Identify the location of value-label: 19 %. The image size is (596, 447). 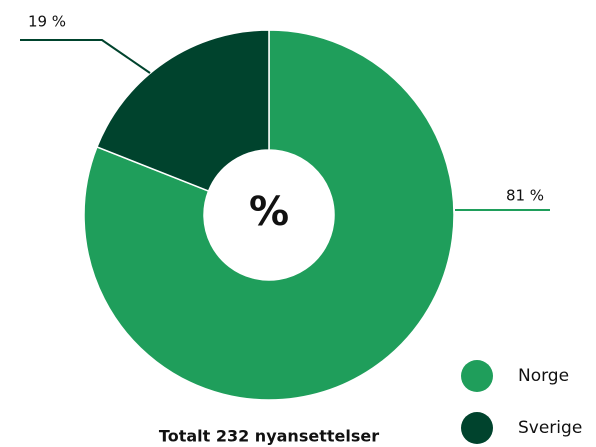
(47, 22).